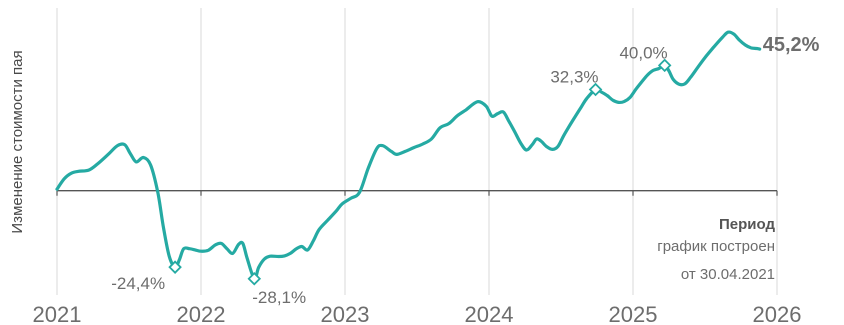 This screenshot has height=325, width=844. What do you see at coordinates (633, 313) in the screenshot?
I see `x-tick-label: 2025` at bounding box center [633, 313].